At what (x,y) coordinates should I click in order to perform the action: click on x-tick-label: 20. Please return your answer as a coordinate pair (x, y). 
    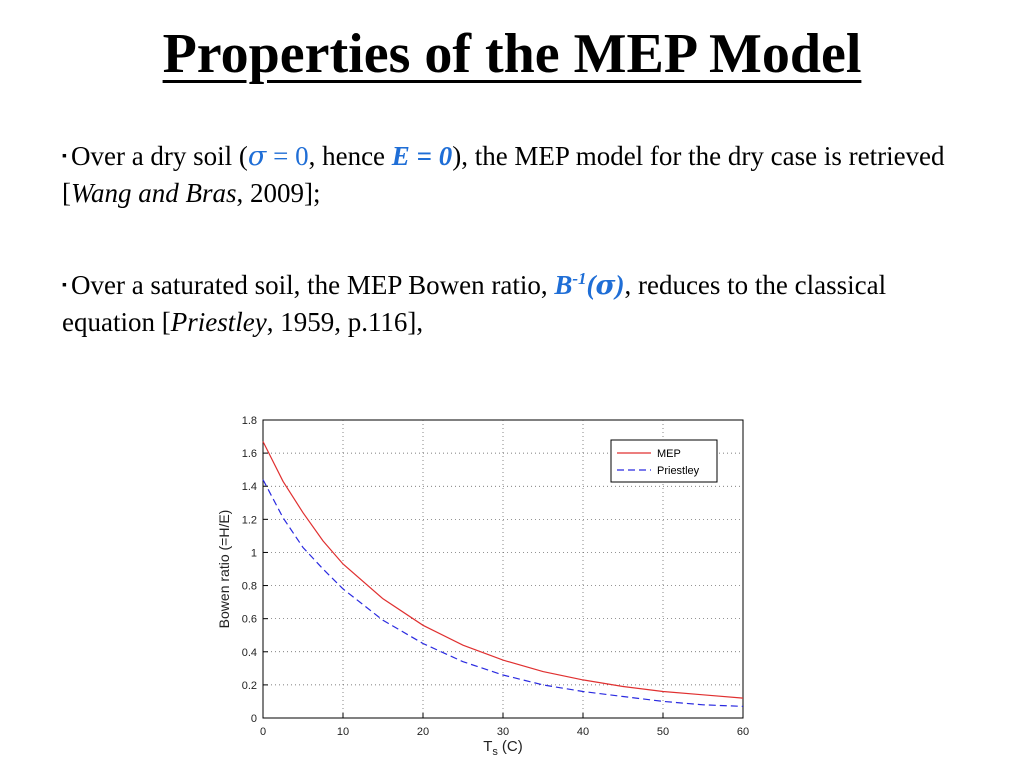
    Looking at the image, I should click on (423, 732).